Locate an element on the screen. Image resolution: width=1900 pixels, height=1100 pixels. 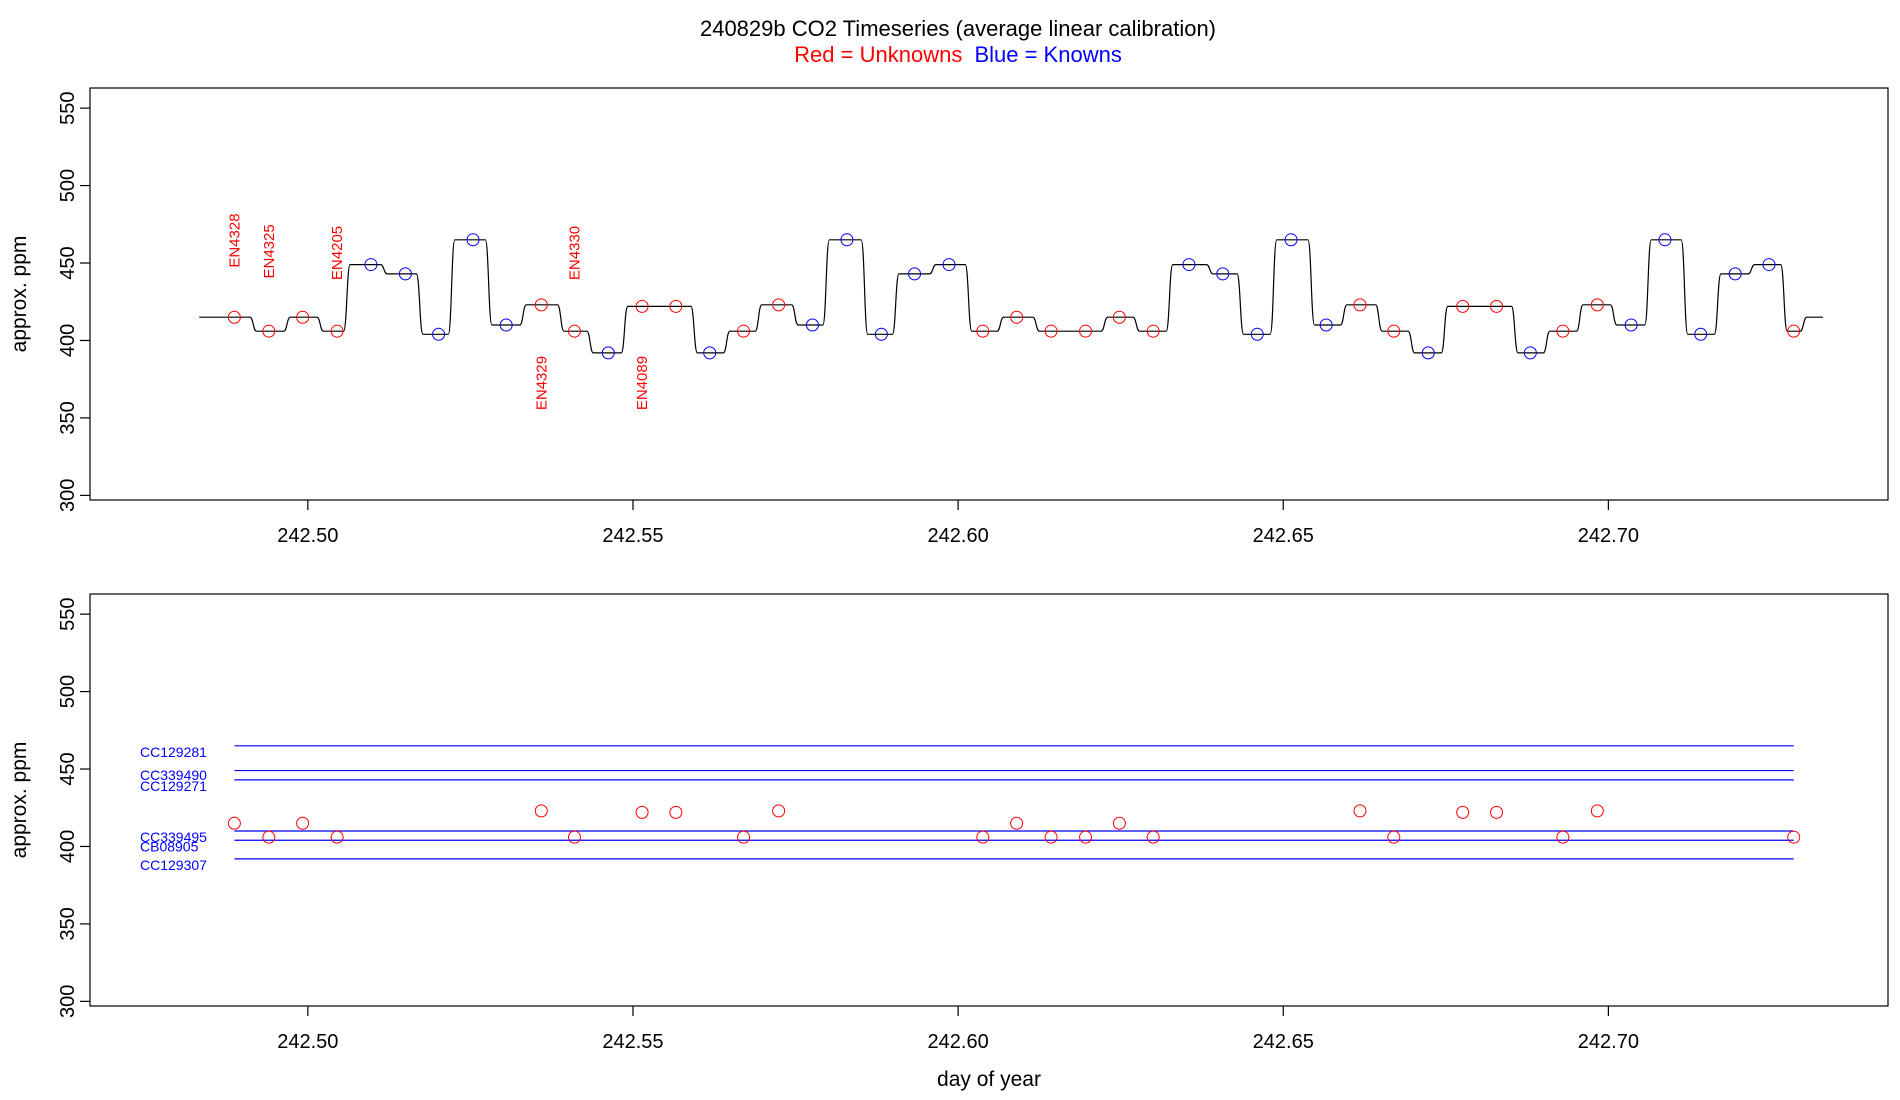
legend-text: Red = Unknowns Blue = Knowns is located at coordinates (958, 54).